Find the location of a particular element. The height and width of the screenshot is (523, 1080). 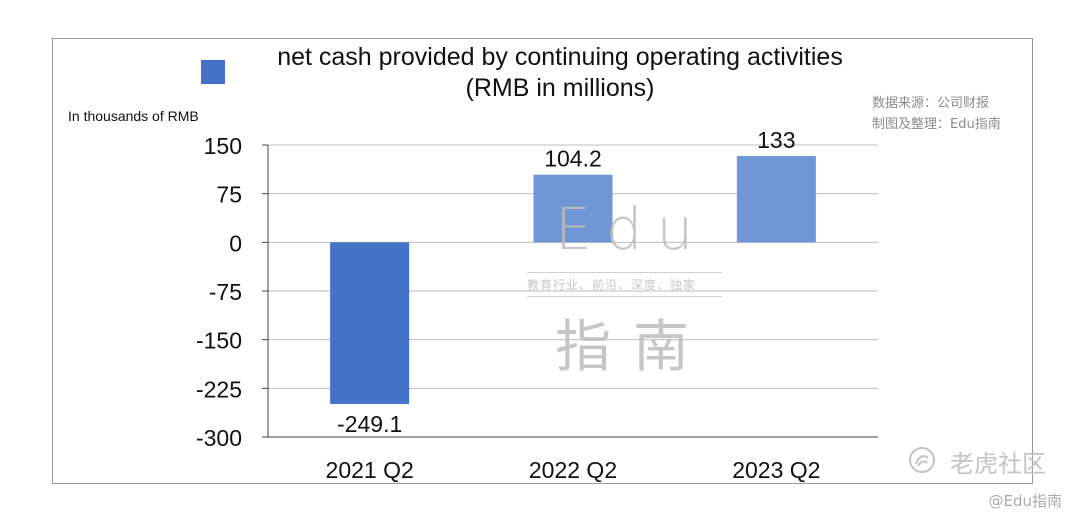

source-line-author: 制图及整理：Edu指南 is located at coordinates (936, 124).